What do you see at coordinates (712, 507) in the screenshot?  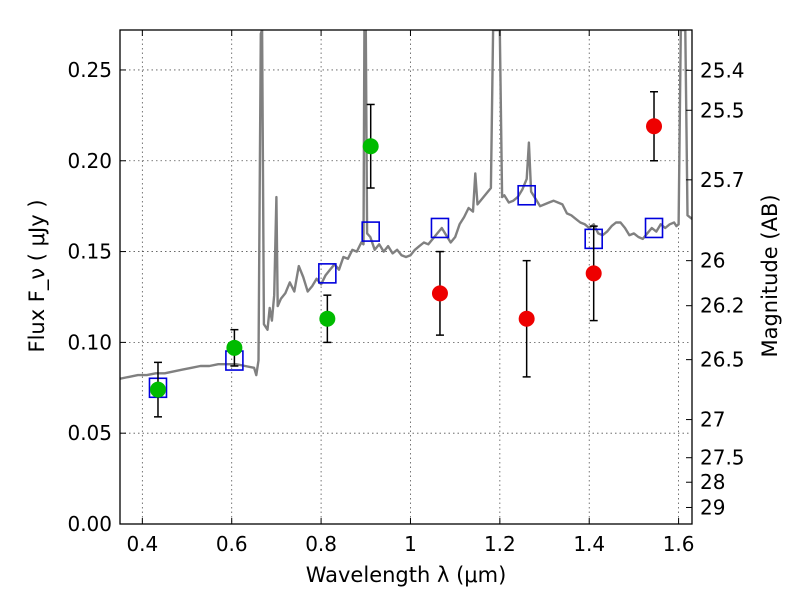 I see `right-tick-label: 29` at bounding box center [712, 507].